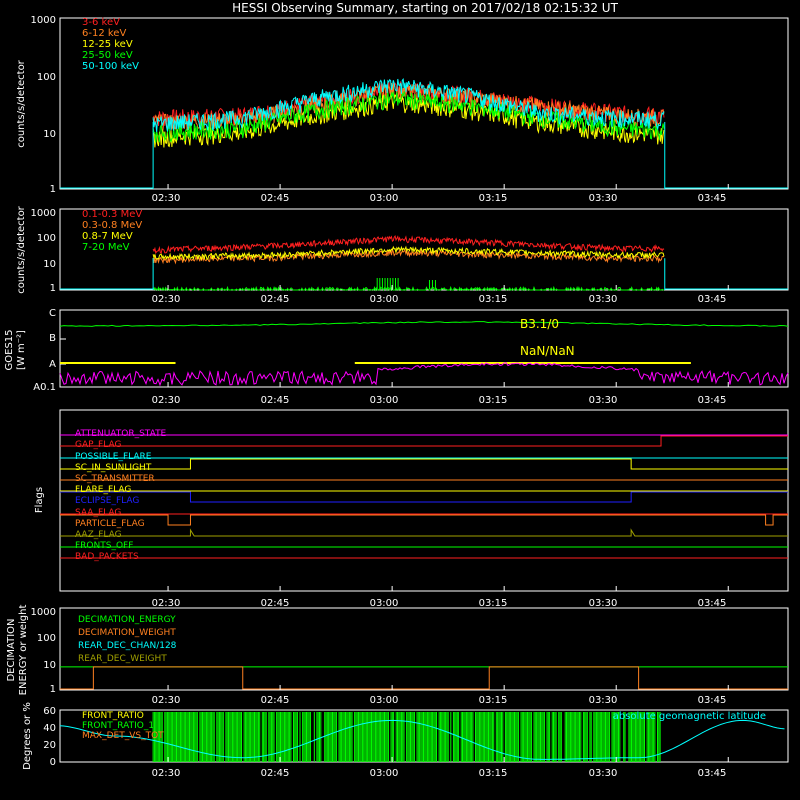 This screenshot has height=800, width=800. What do you see at coordinates (712, 400) in the screenshot?
I see `goes-xtick-label: 03:45` at bounding box center [712, 400].